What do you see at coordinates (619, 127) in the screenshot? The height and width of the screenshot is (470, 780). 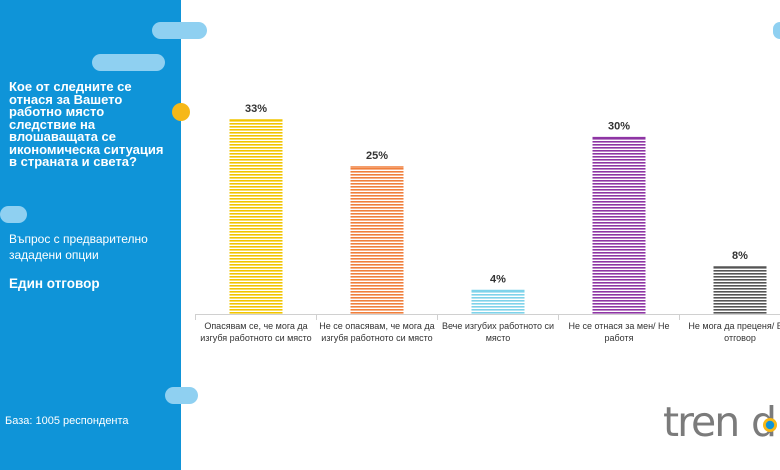 I see `data-label: 30%` at bounding box center [619, 127].